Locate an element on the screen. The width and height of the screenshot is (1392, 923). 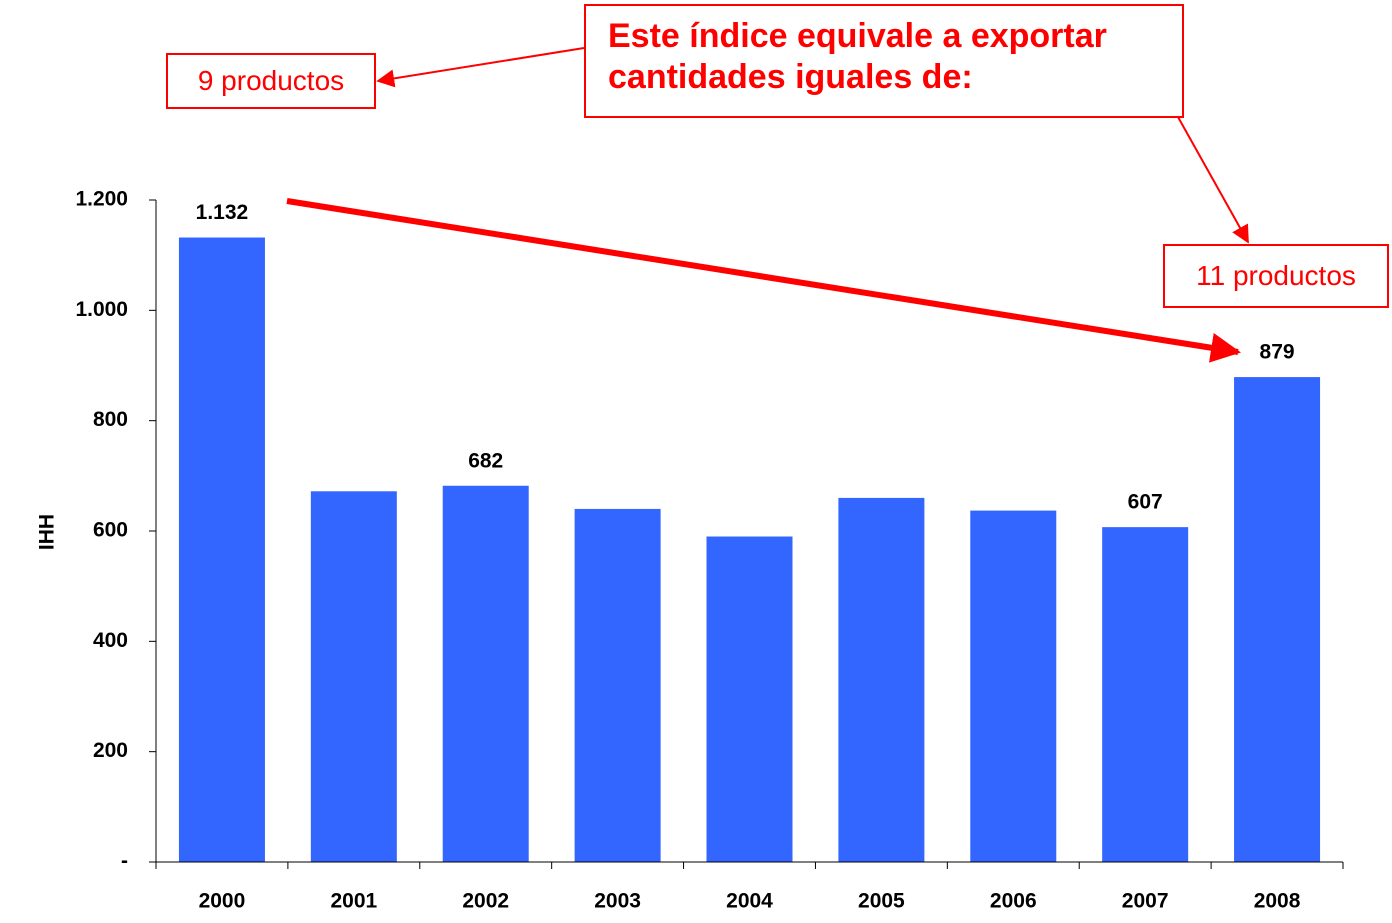
x-tick-label: 2000 is located at coordinates (222, 901).